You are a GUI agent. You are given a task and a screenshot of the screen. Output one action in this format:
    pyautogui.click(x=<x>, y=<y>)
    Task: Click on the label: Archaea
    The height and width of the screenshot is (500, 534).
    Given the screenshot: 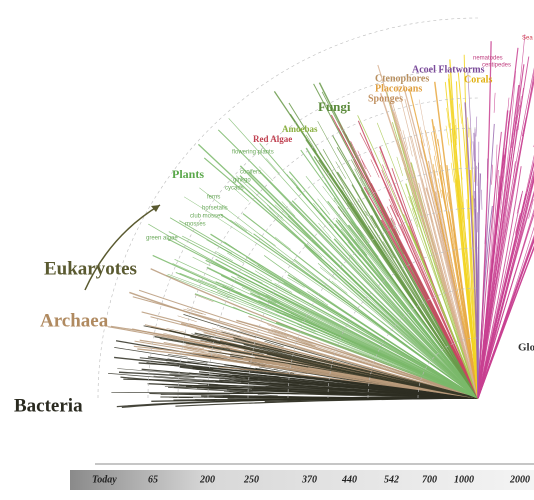 What is the action you would take?
    pyautogui.click(x=74, y=320)
    